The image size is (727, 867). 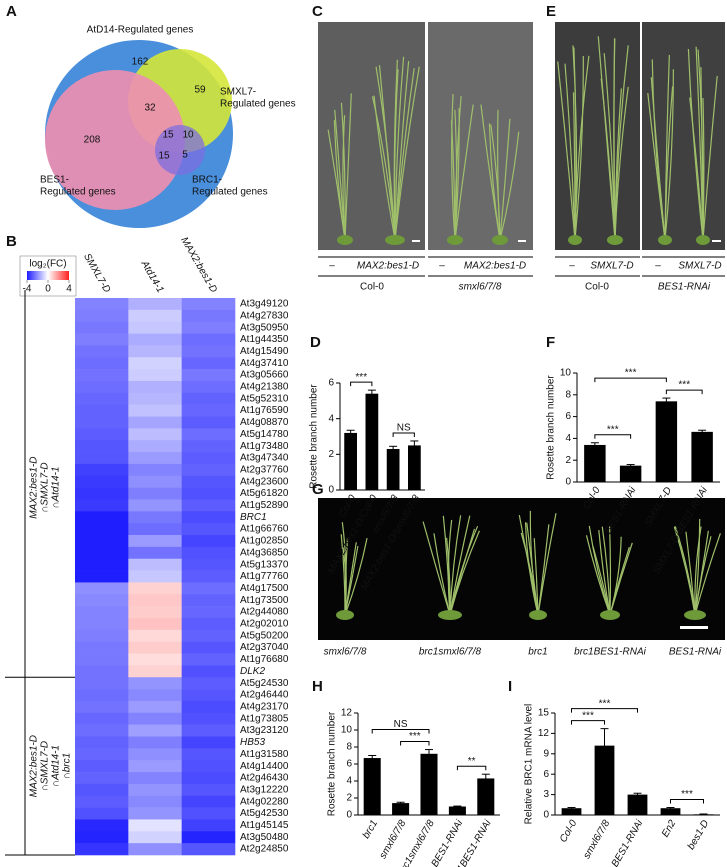 What do you see at coordinates (331, 418) in the screenshot?
I see `y-tick-label: 4` at bounding box center [331, 418].